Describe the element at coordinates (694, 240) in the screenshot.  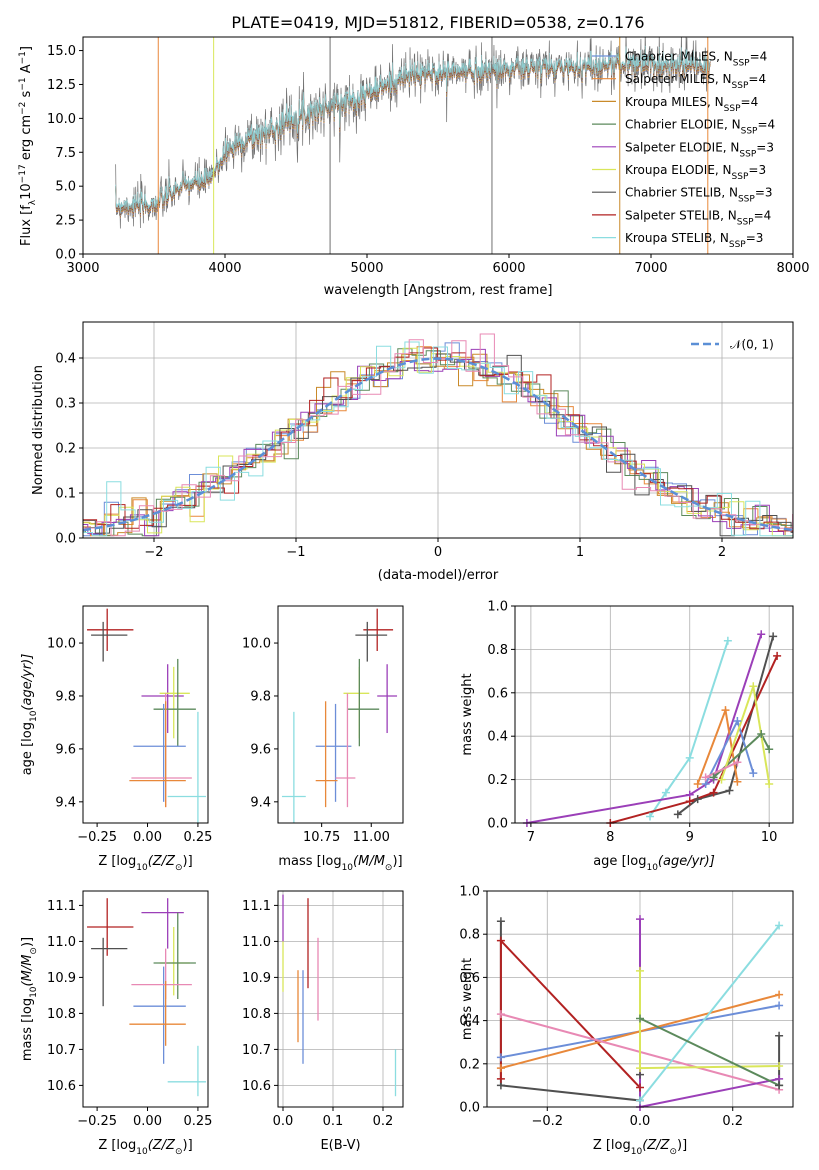
I see `legend-label: Kroupa STELIB, NSSP=3` at that location.